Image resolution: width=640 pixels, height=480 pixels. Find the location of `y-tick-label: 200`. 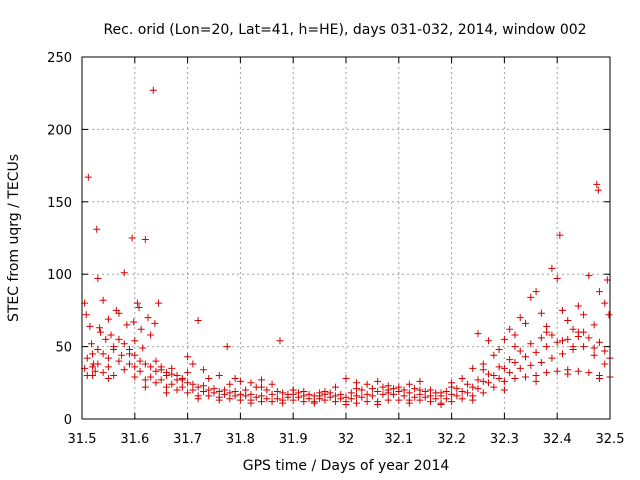

y-tick-label: 200 is located at coordinates (59, 130).